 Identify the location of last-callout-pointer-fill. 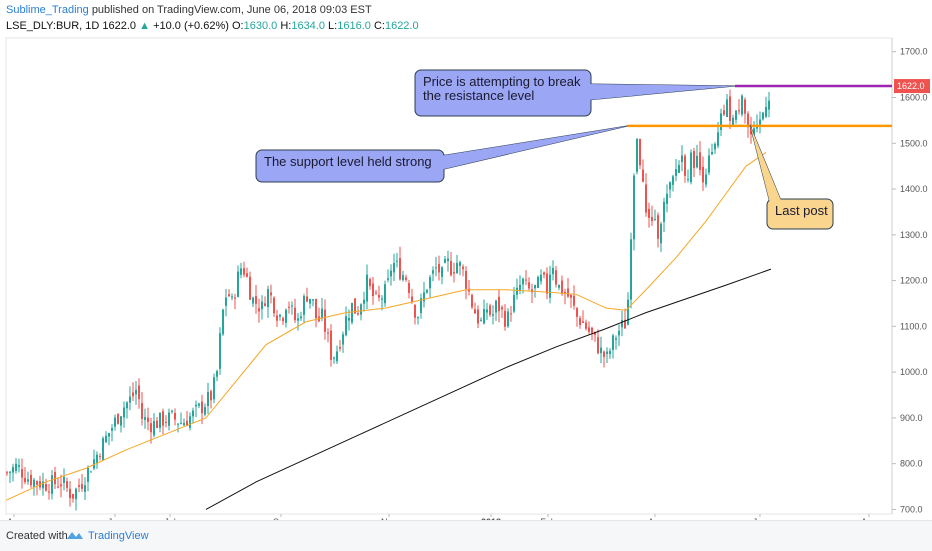
(766, 164).